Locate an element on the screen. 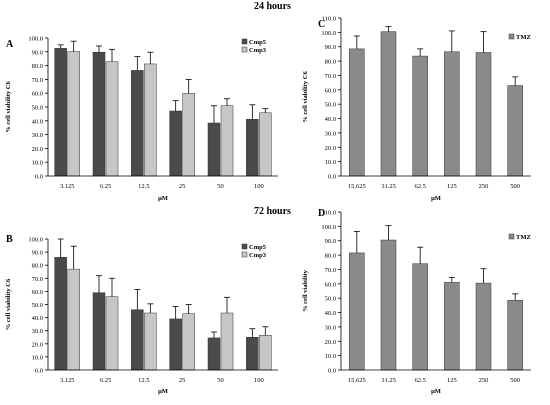 The image size is (550, 405). legend-label-cmp5: Cmp5 is located at coordinates (258, 247).